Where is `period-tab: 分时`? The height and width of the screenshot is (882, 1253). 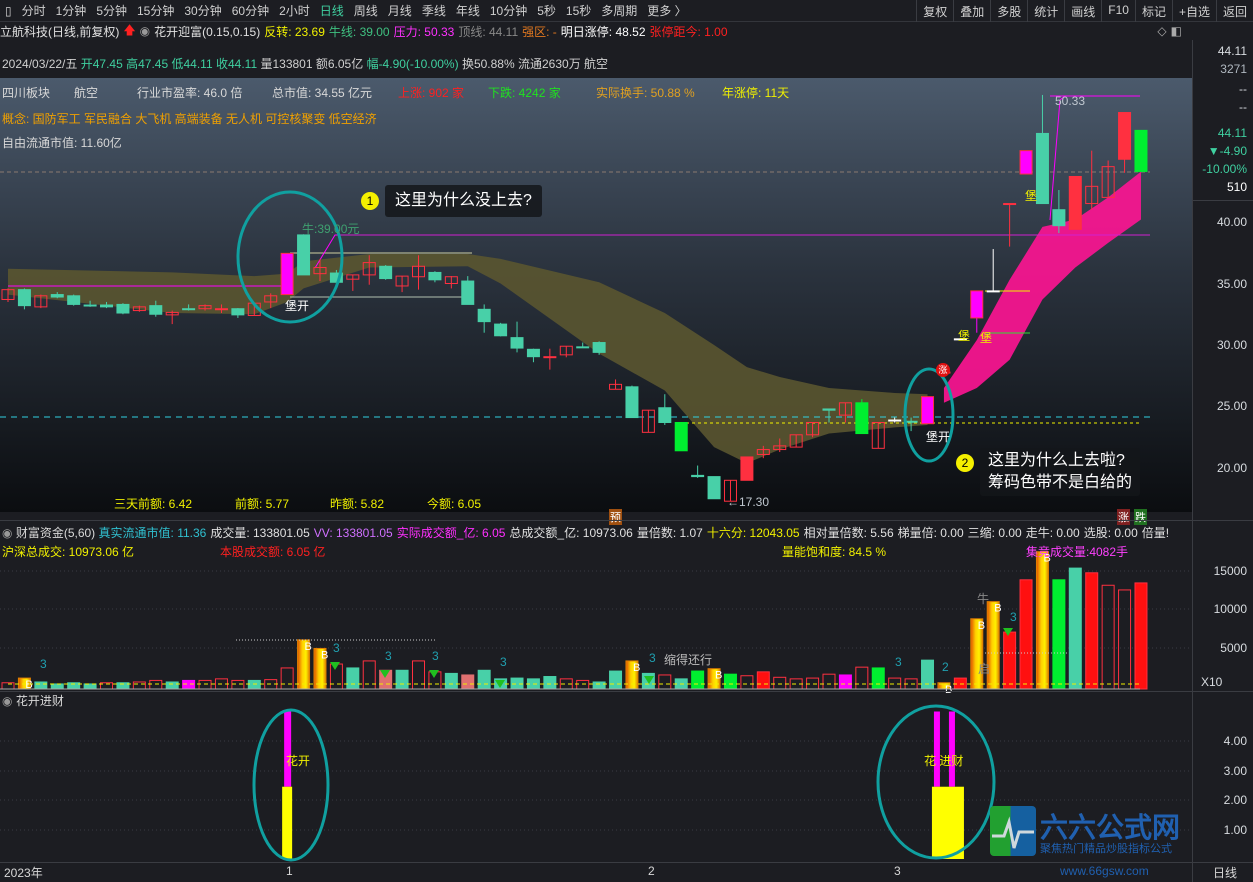
period-tab: 分时 is located at coordinates (33, 11).